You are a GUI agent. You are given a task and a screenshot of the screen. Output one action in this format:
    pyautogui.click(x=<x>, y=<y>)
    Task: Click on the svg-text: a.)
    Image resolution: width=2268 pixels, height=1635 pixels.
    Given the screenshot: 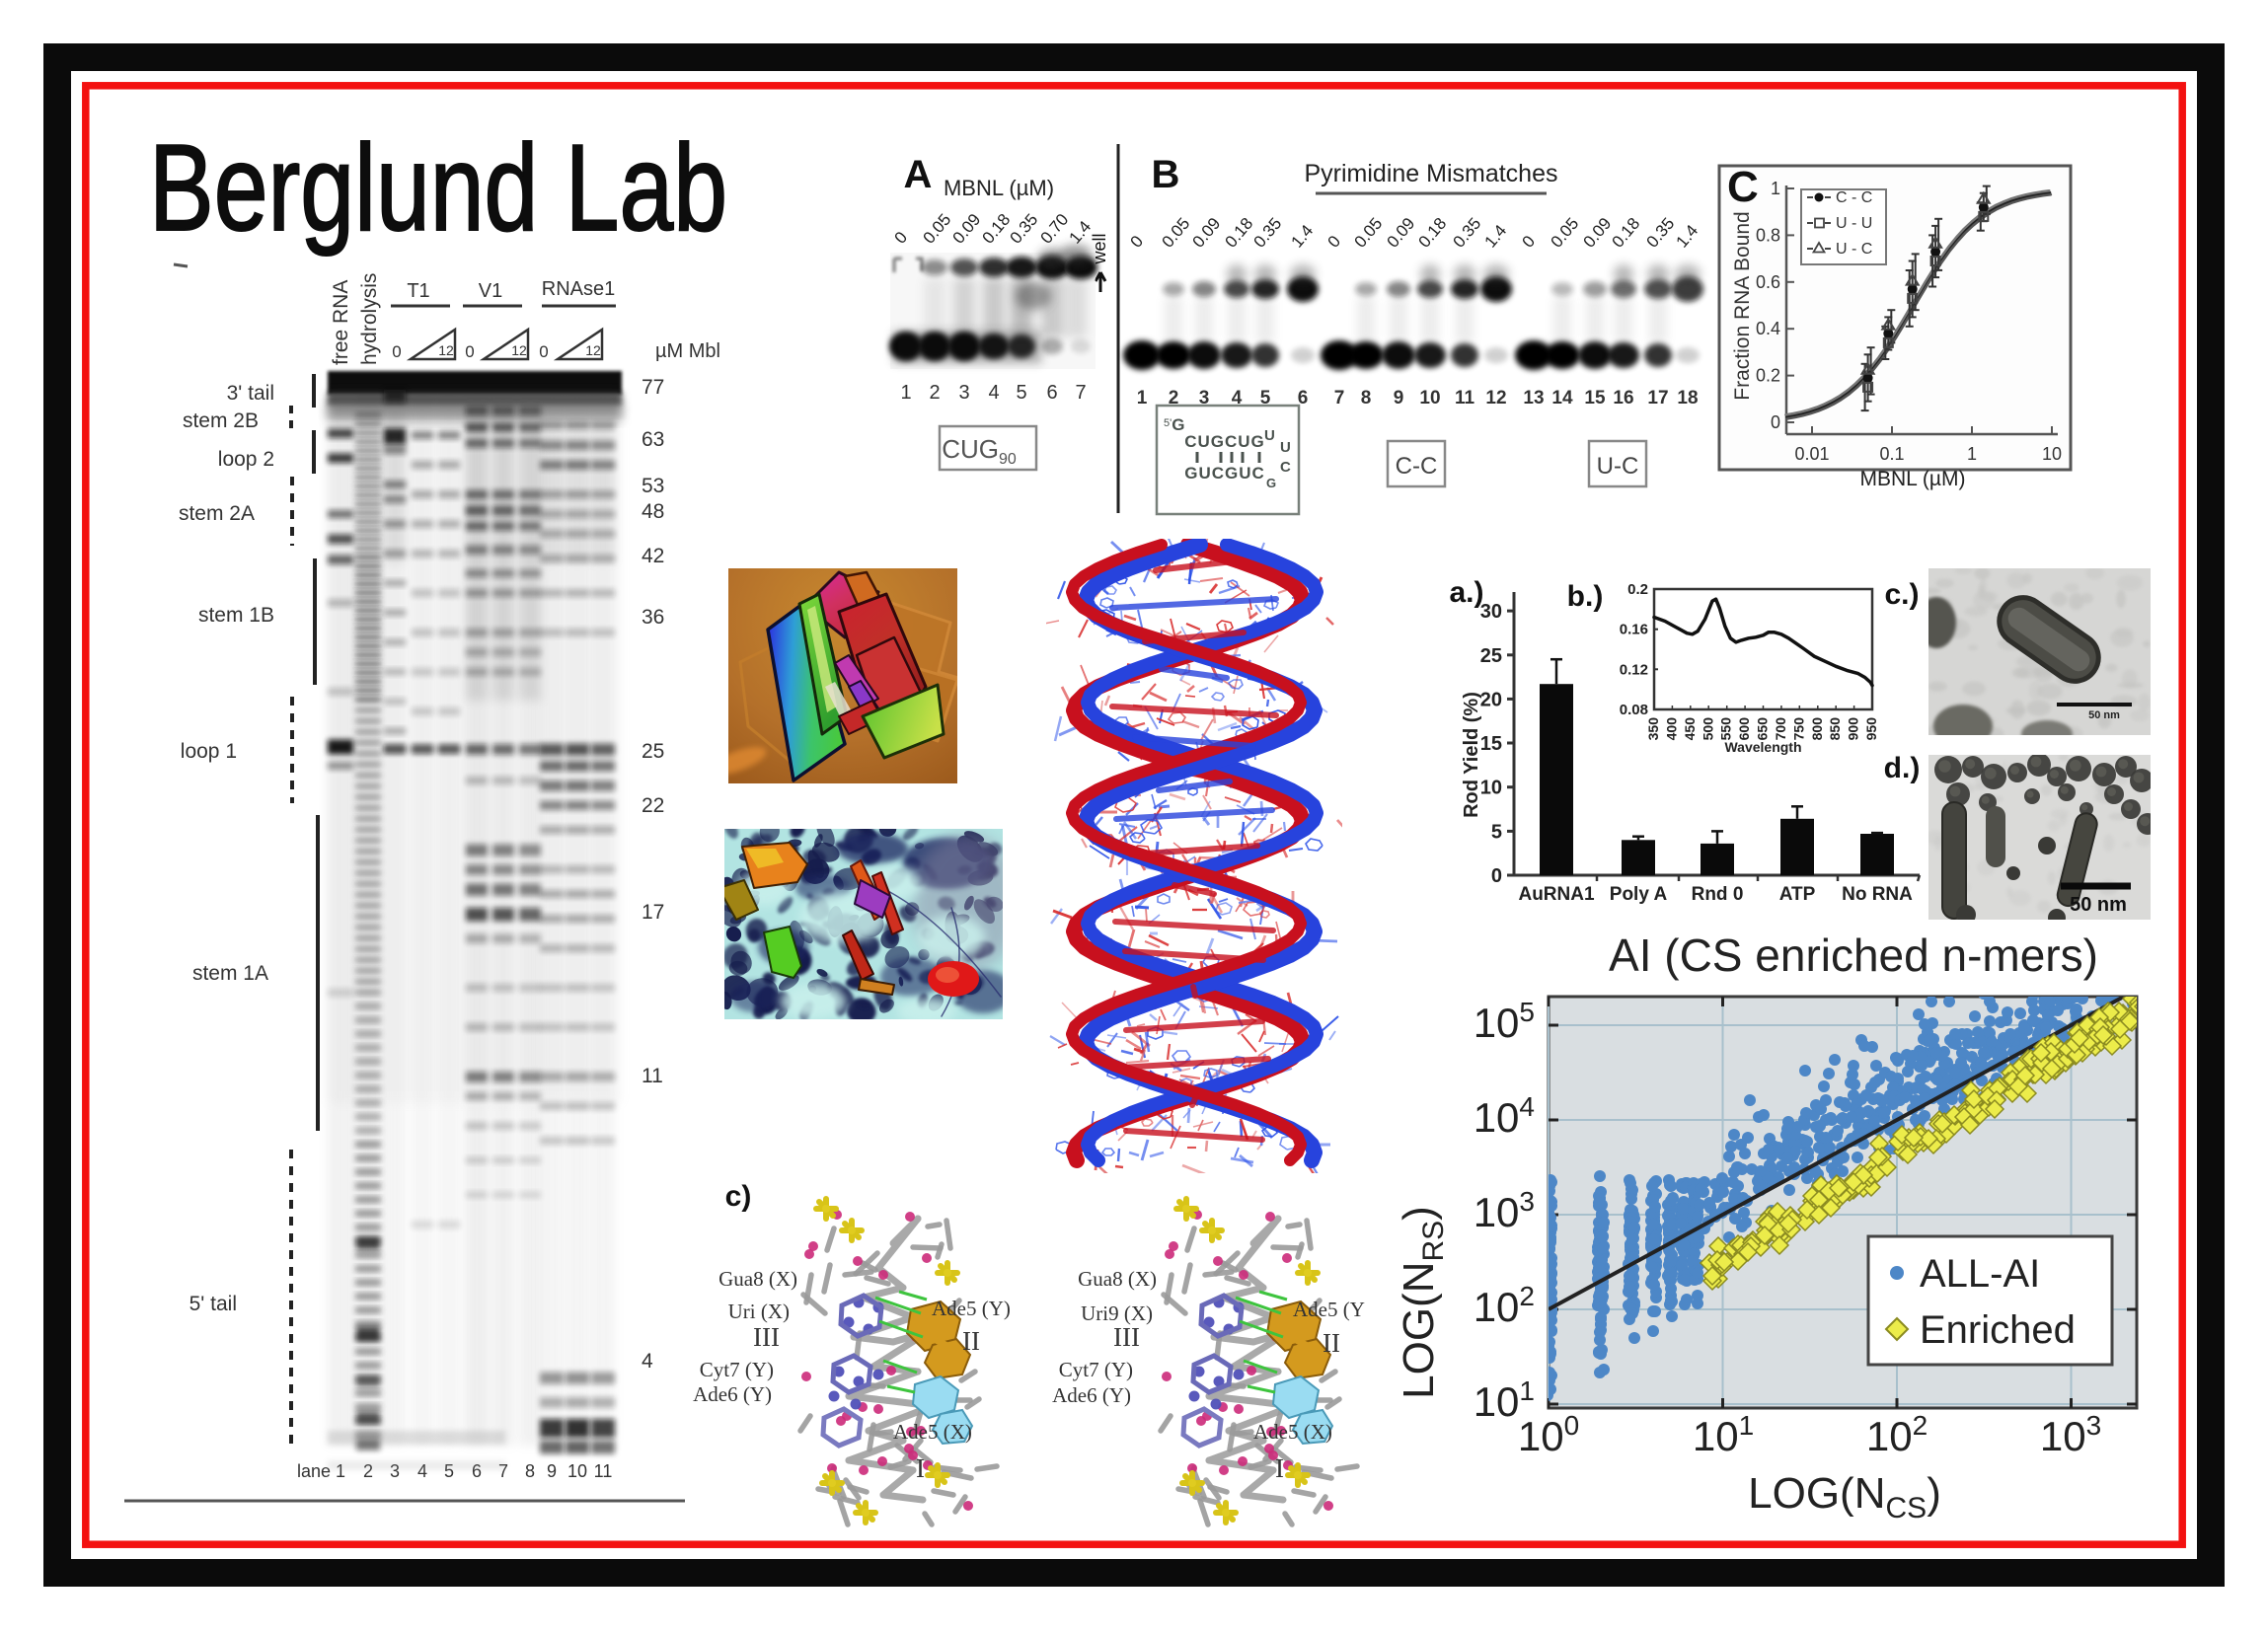 What is the action you would take?
    pyautogui.click(x=1466, y=593)
    